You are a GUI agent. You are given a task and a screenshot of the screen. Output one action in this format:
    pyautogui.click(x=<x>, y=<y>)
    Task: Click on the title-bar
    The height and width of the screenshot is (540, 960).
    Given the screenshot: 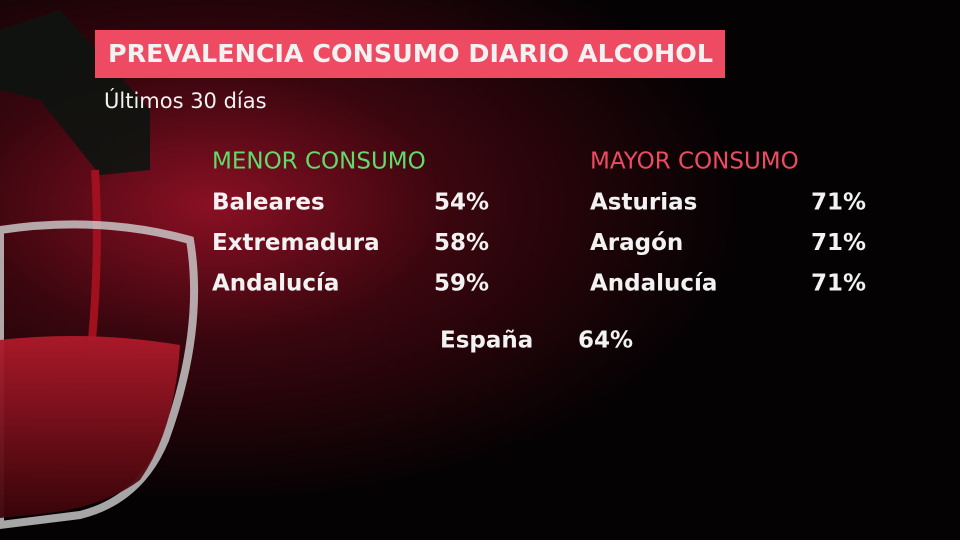 What is the action you would take?
    pyautogui.click(x=410, y=54)
    